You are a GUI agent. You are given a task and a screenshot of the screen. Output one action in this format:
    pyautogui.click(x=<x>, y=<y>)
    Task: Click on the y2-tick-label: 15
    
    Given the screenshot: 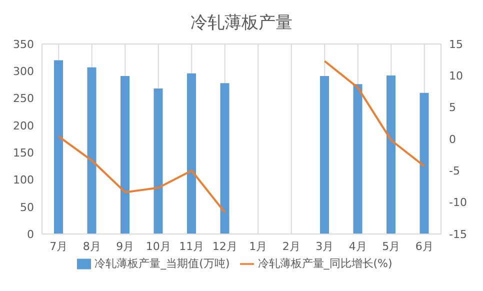 What is the action you would take?
    pyautogui.click(x=456, y=44)
    